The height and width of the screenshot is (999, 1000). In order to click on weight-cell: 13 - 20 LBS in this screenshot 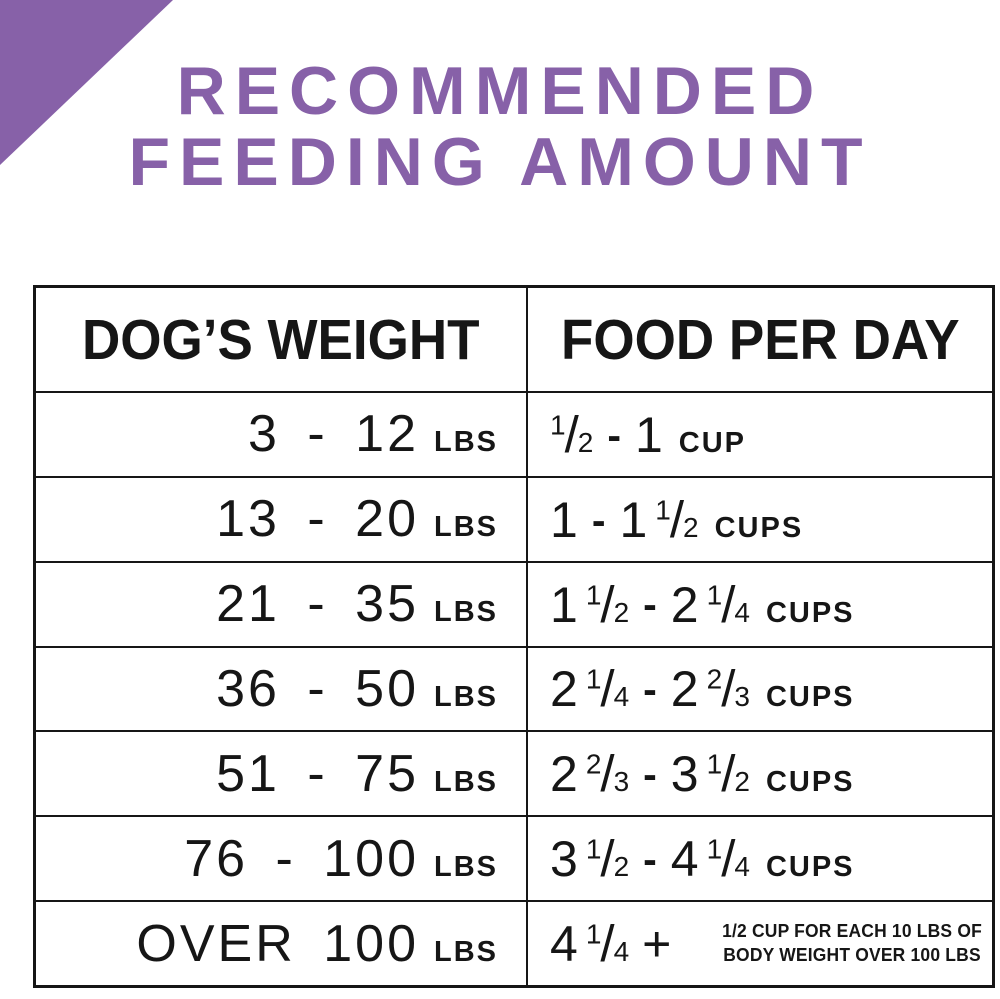, I will do `click(281, 519)`.